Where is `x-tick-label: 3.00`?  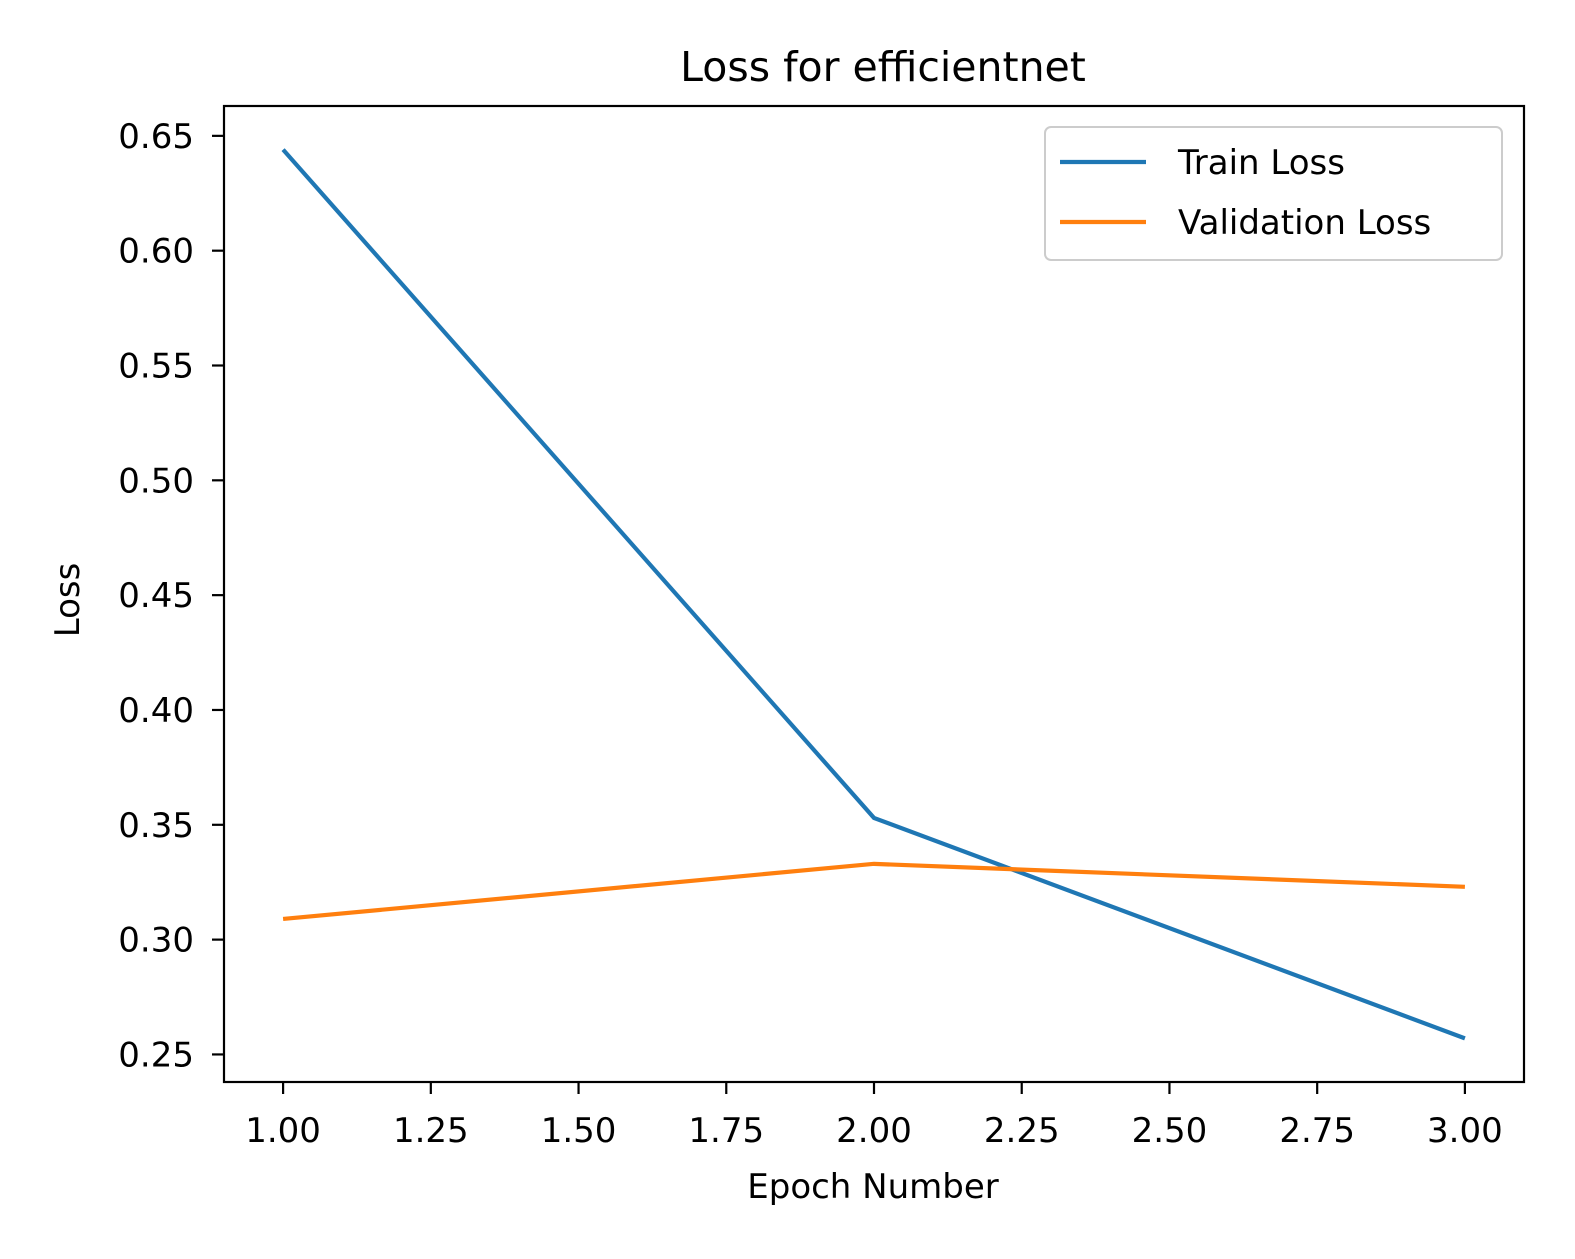 x-tick-label: 3.00 is located at coordinates (1465, 1131).